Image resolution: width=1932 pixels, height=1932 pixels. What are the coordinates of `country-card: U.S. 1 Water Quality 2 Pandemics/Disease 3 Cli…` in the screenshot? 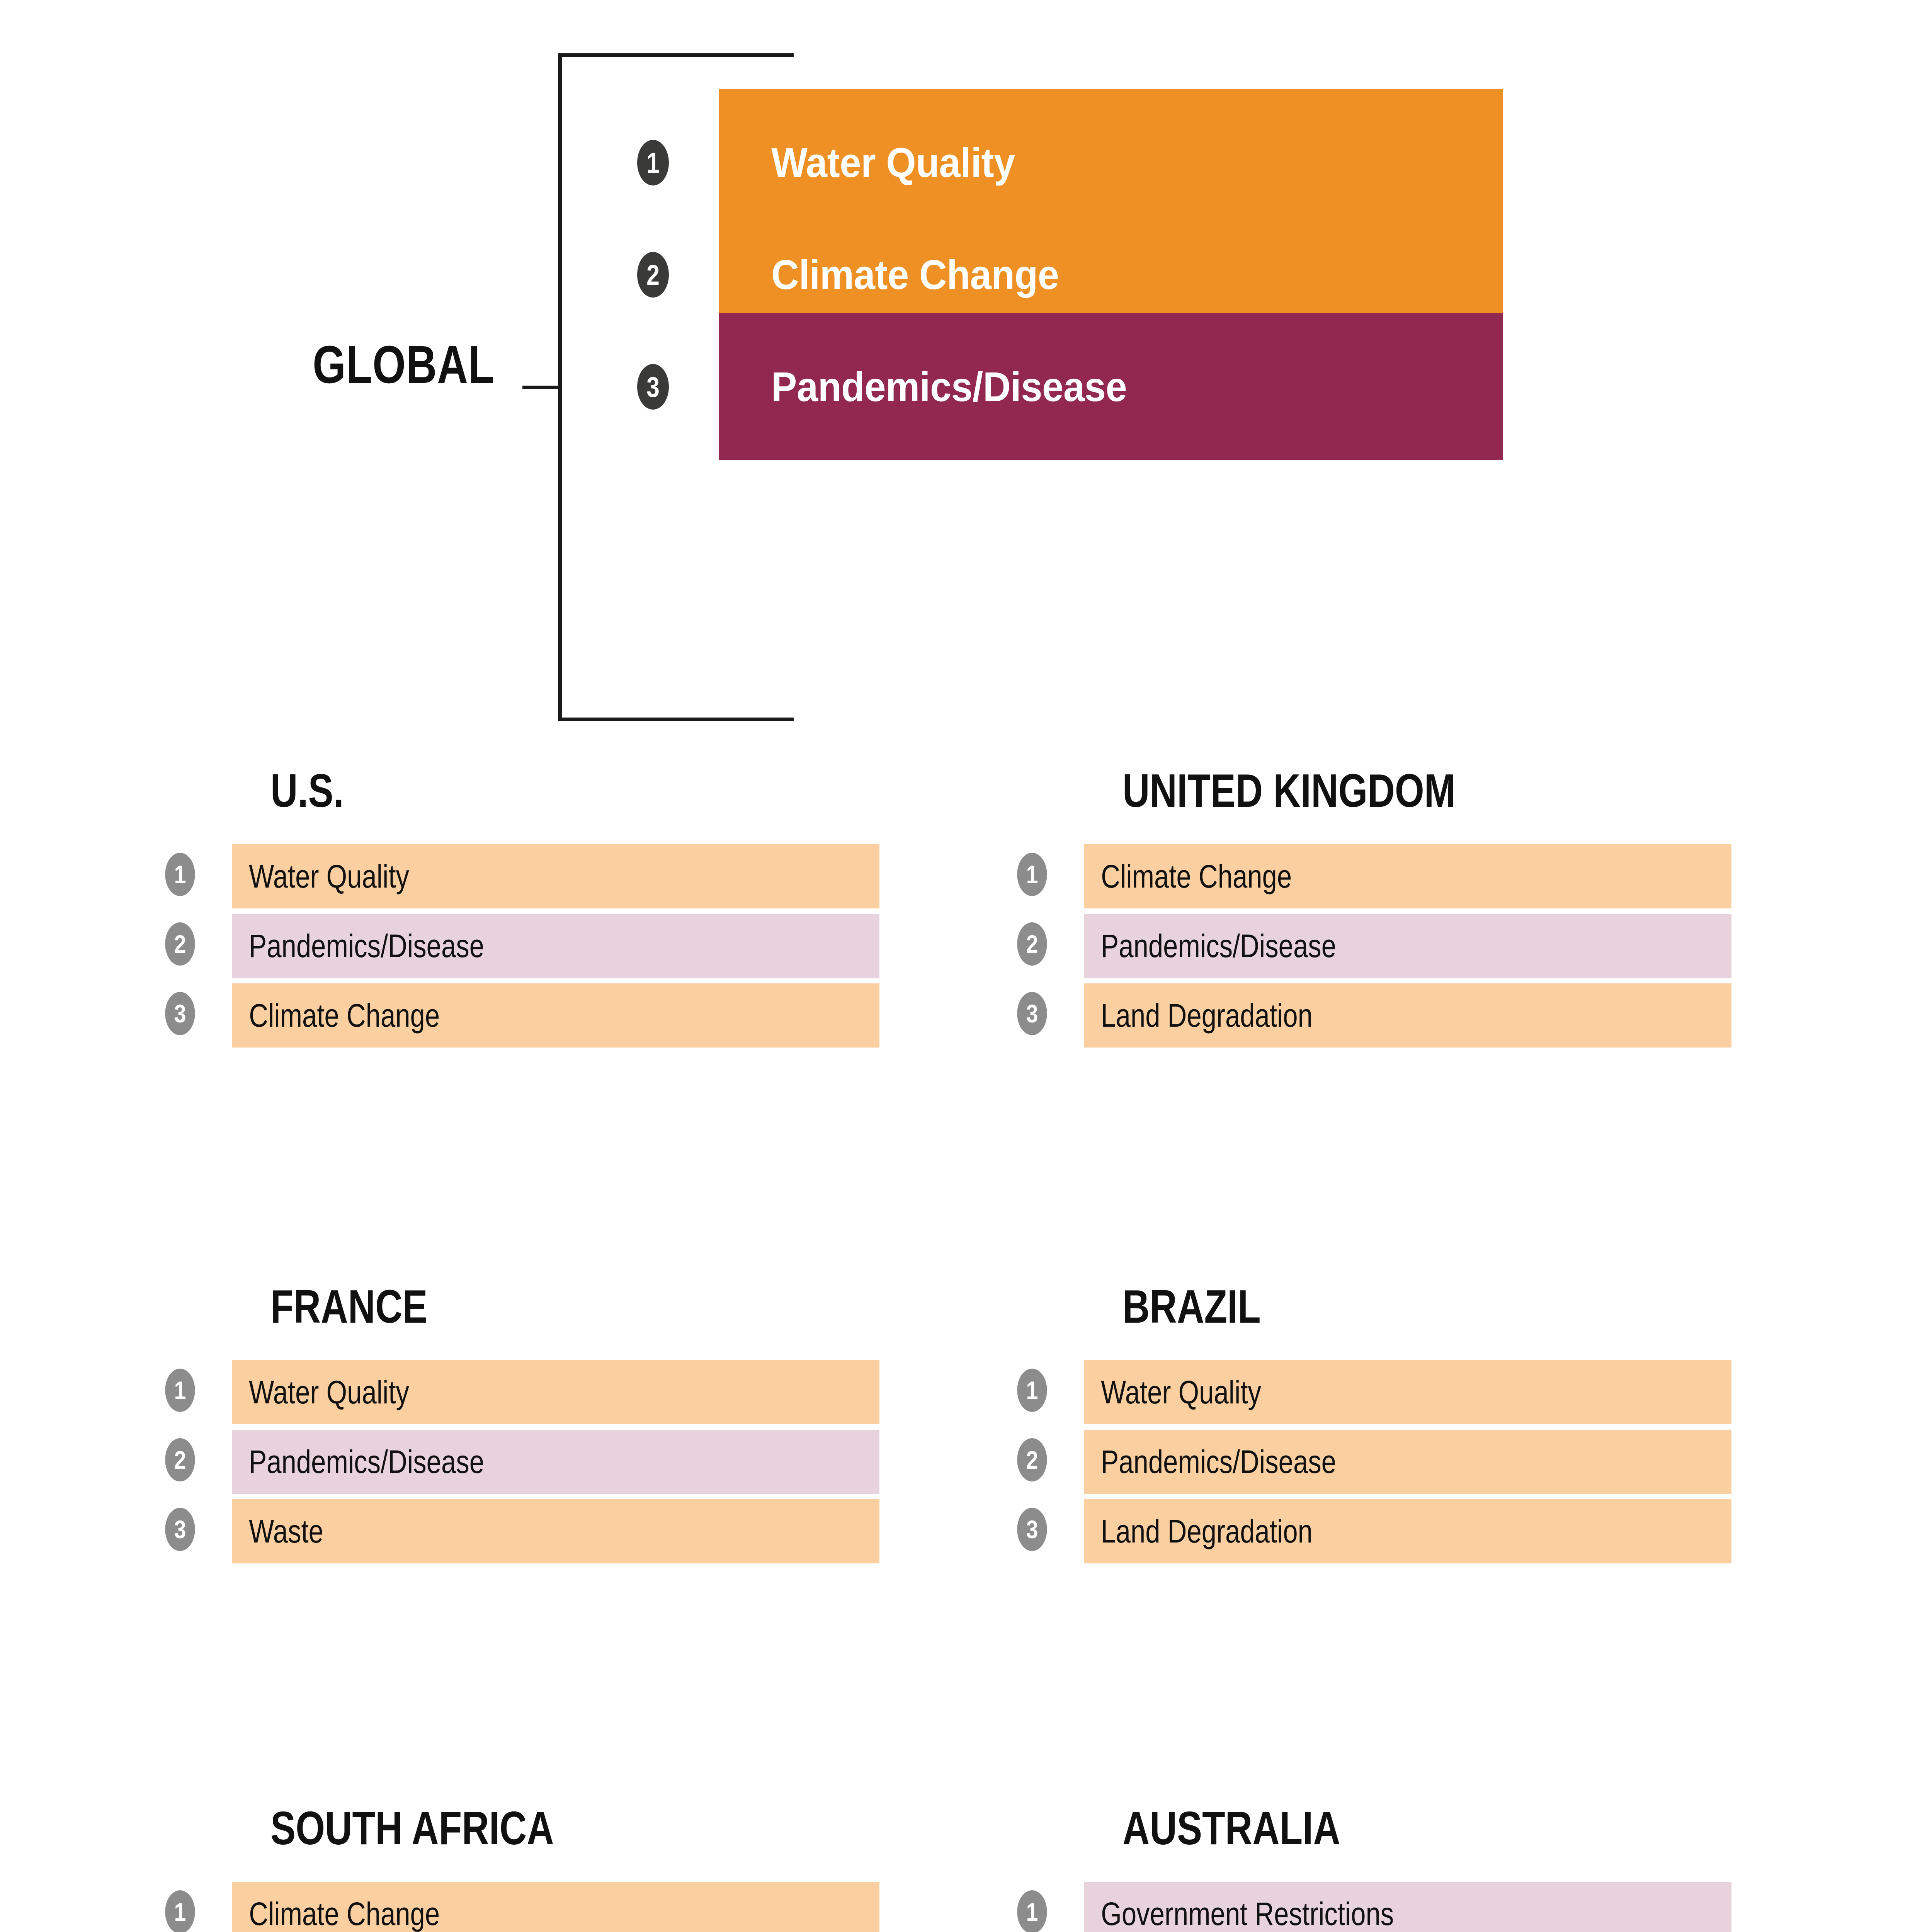 It's located at (549, 914).